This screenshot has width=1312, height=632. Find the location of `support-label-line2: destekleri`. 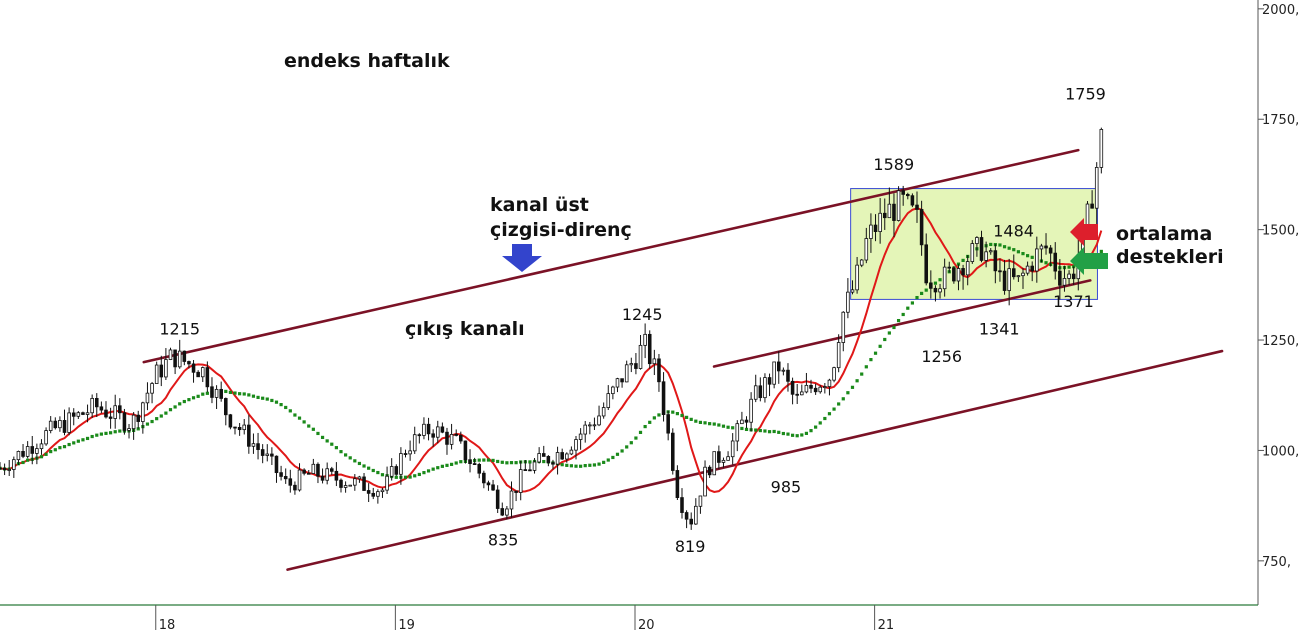

support-label-line2: destekleri is located at coordinates (1170, 257).